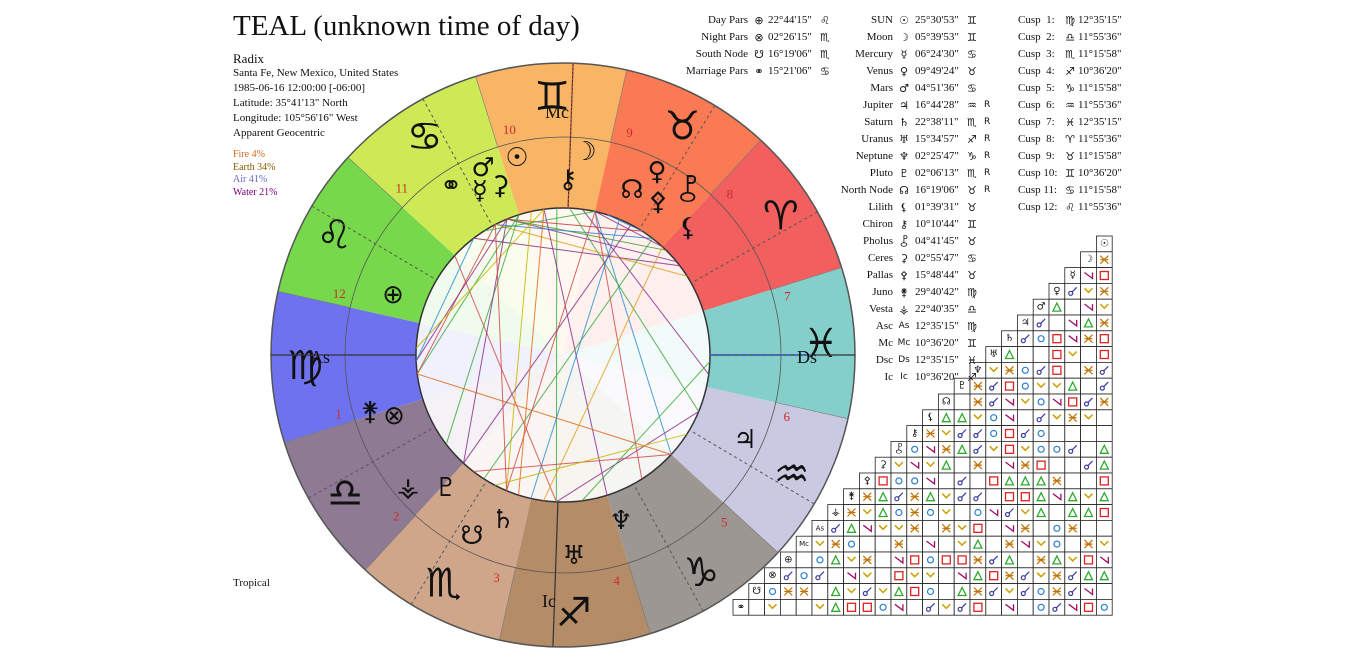  What do you see at coordinates (759, 37) in the screenshot?
I see `part-glyph-icon: ⊗` at bounding box center [759, 37].